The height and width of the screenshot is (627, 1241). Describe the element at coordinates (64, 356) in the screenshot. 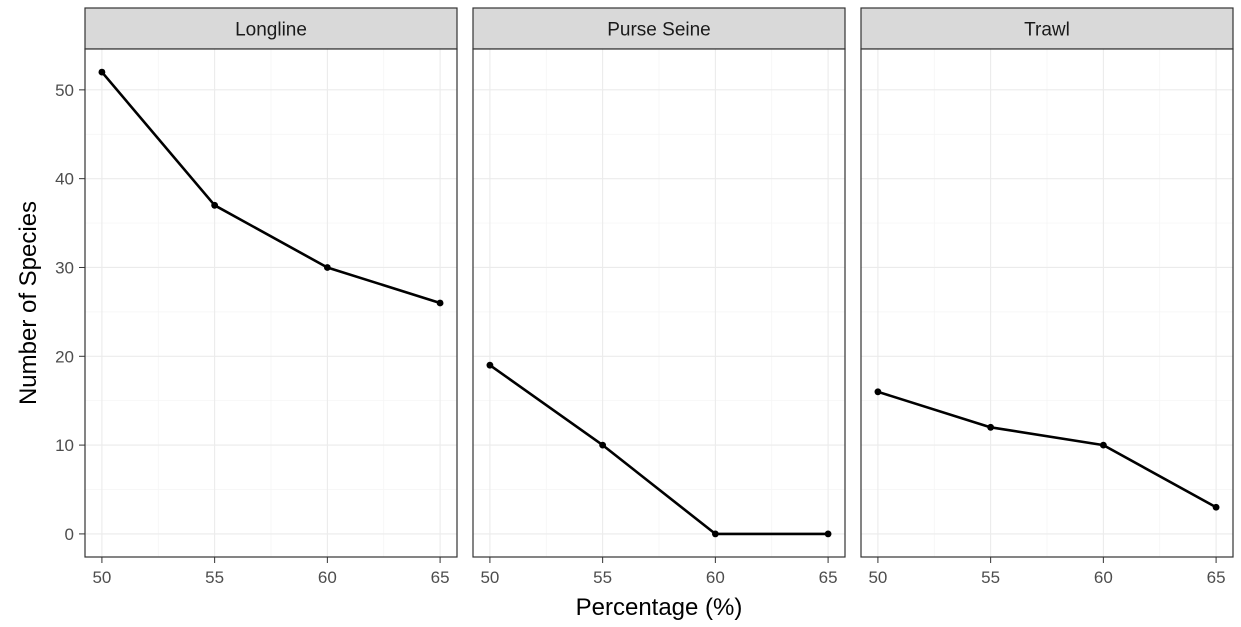

I see `y-tick-label: 20` at that location.